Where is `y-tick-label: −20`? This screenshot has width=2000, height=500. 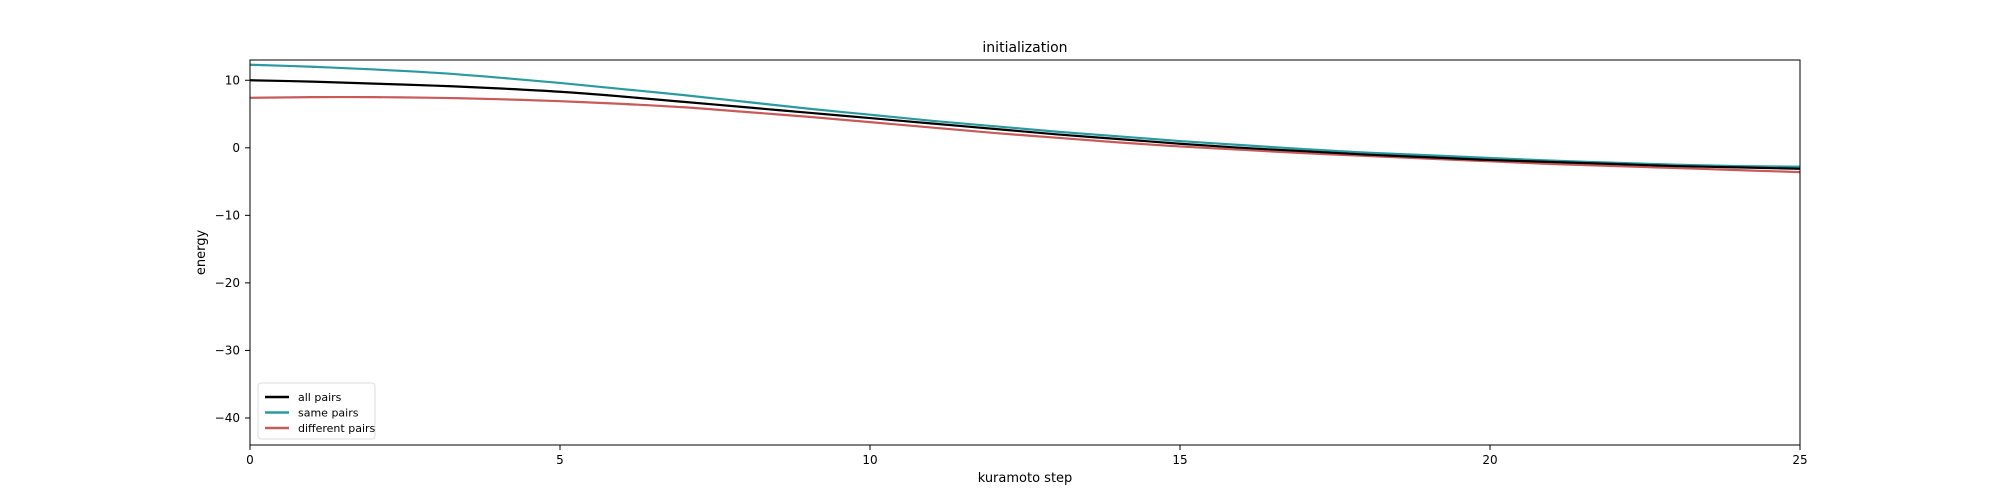
y-tick-label: −20 is located at coordinates (227, 283).